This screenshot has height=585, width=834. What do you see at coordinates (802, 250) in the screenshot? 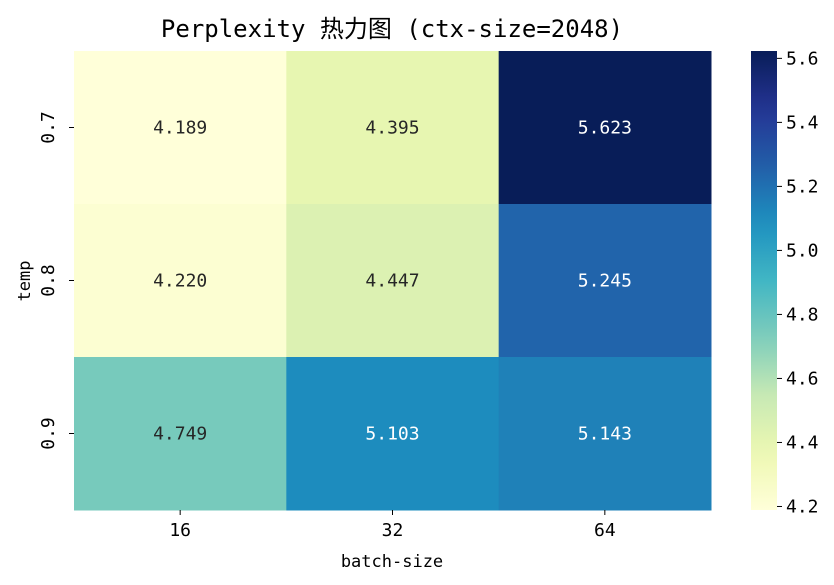
I see `colorbar-tick-label: 5.0` at bounding box center [802, 250].